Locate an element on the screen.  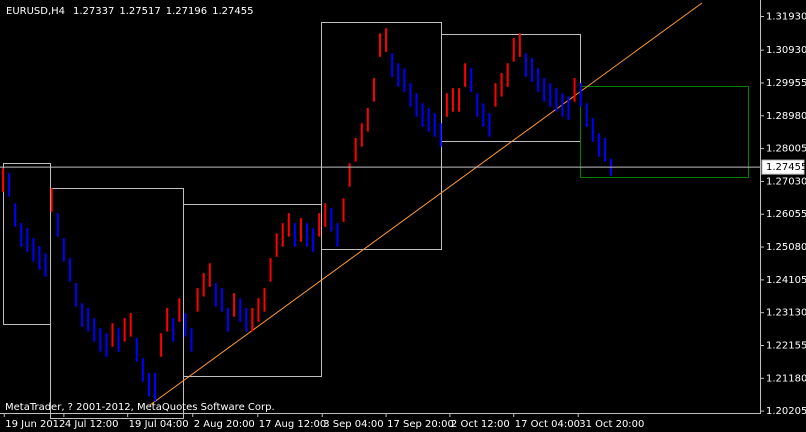
ohlc-value: 1.27337 is located at coordinates (93, 11).